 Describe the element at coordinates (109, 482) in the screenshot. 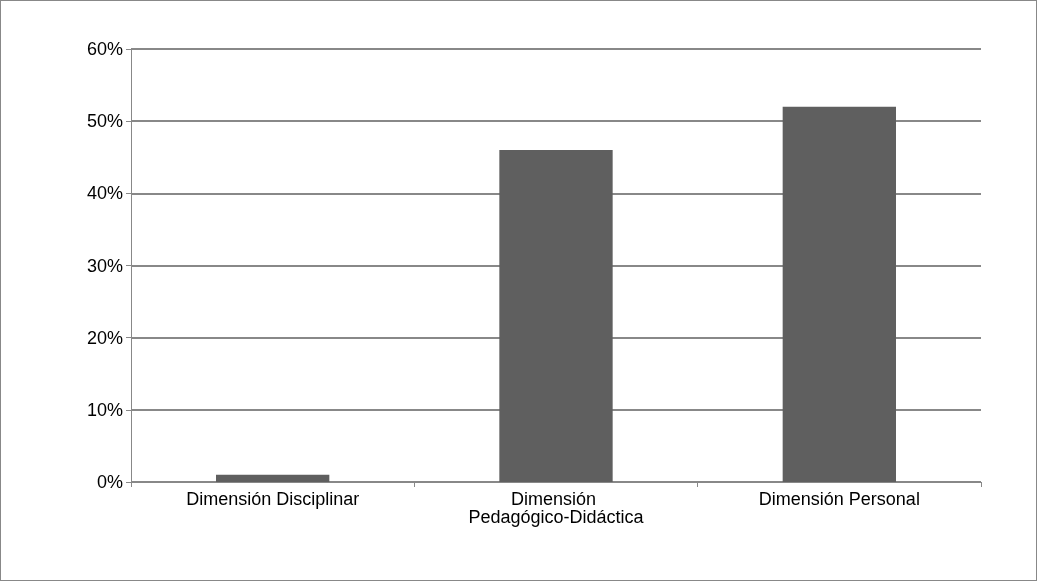

I see `y-tick-label: 0%` at that location.